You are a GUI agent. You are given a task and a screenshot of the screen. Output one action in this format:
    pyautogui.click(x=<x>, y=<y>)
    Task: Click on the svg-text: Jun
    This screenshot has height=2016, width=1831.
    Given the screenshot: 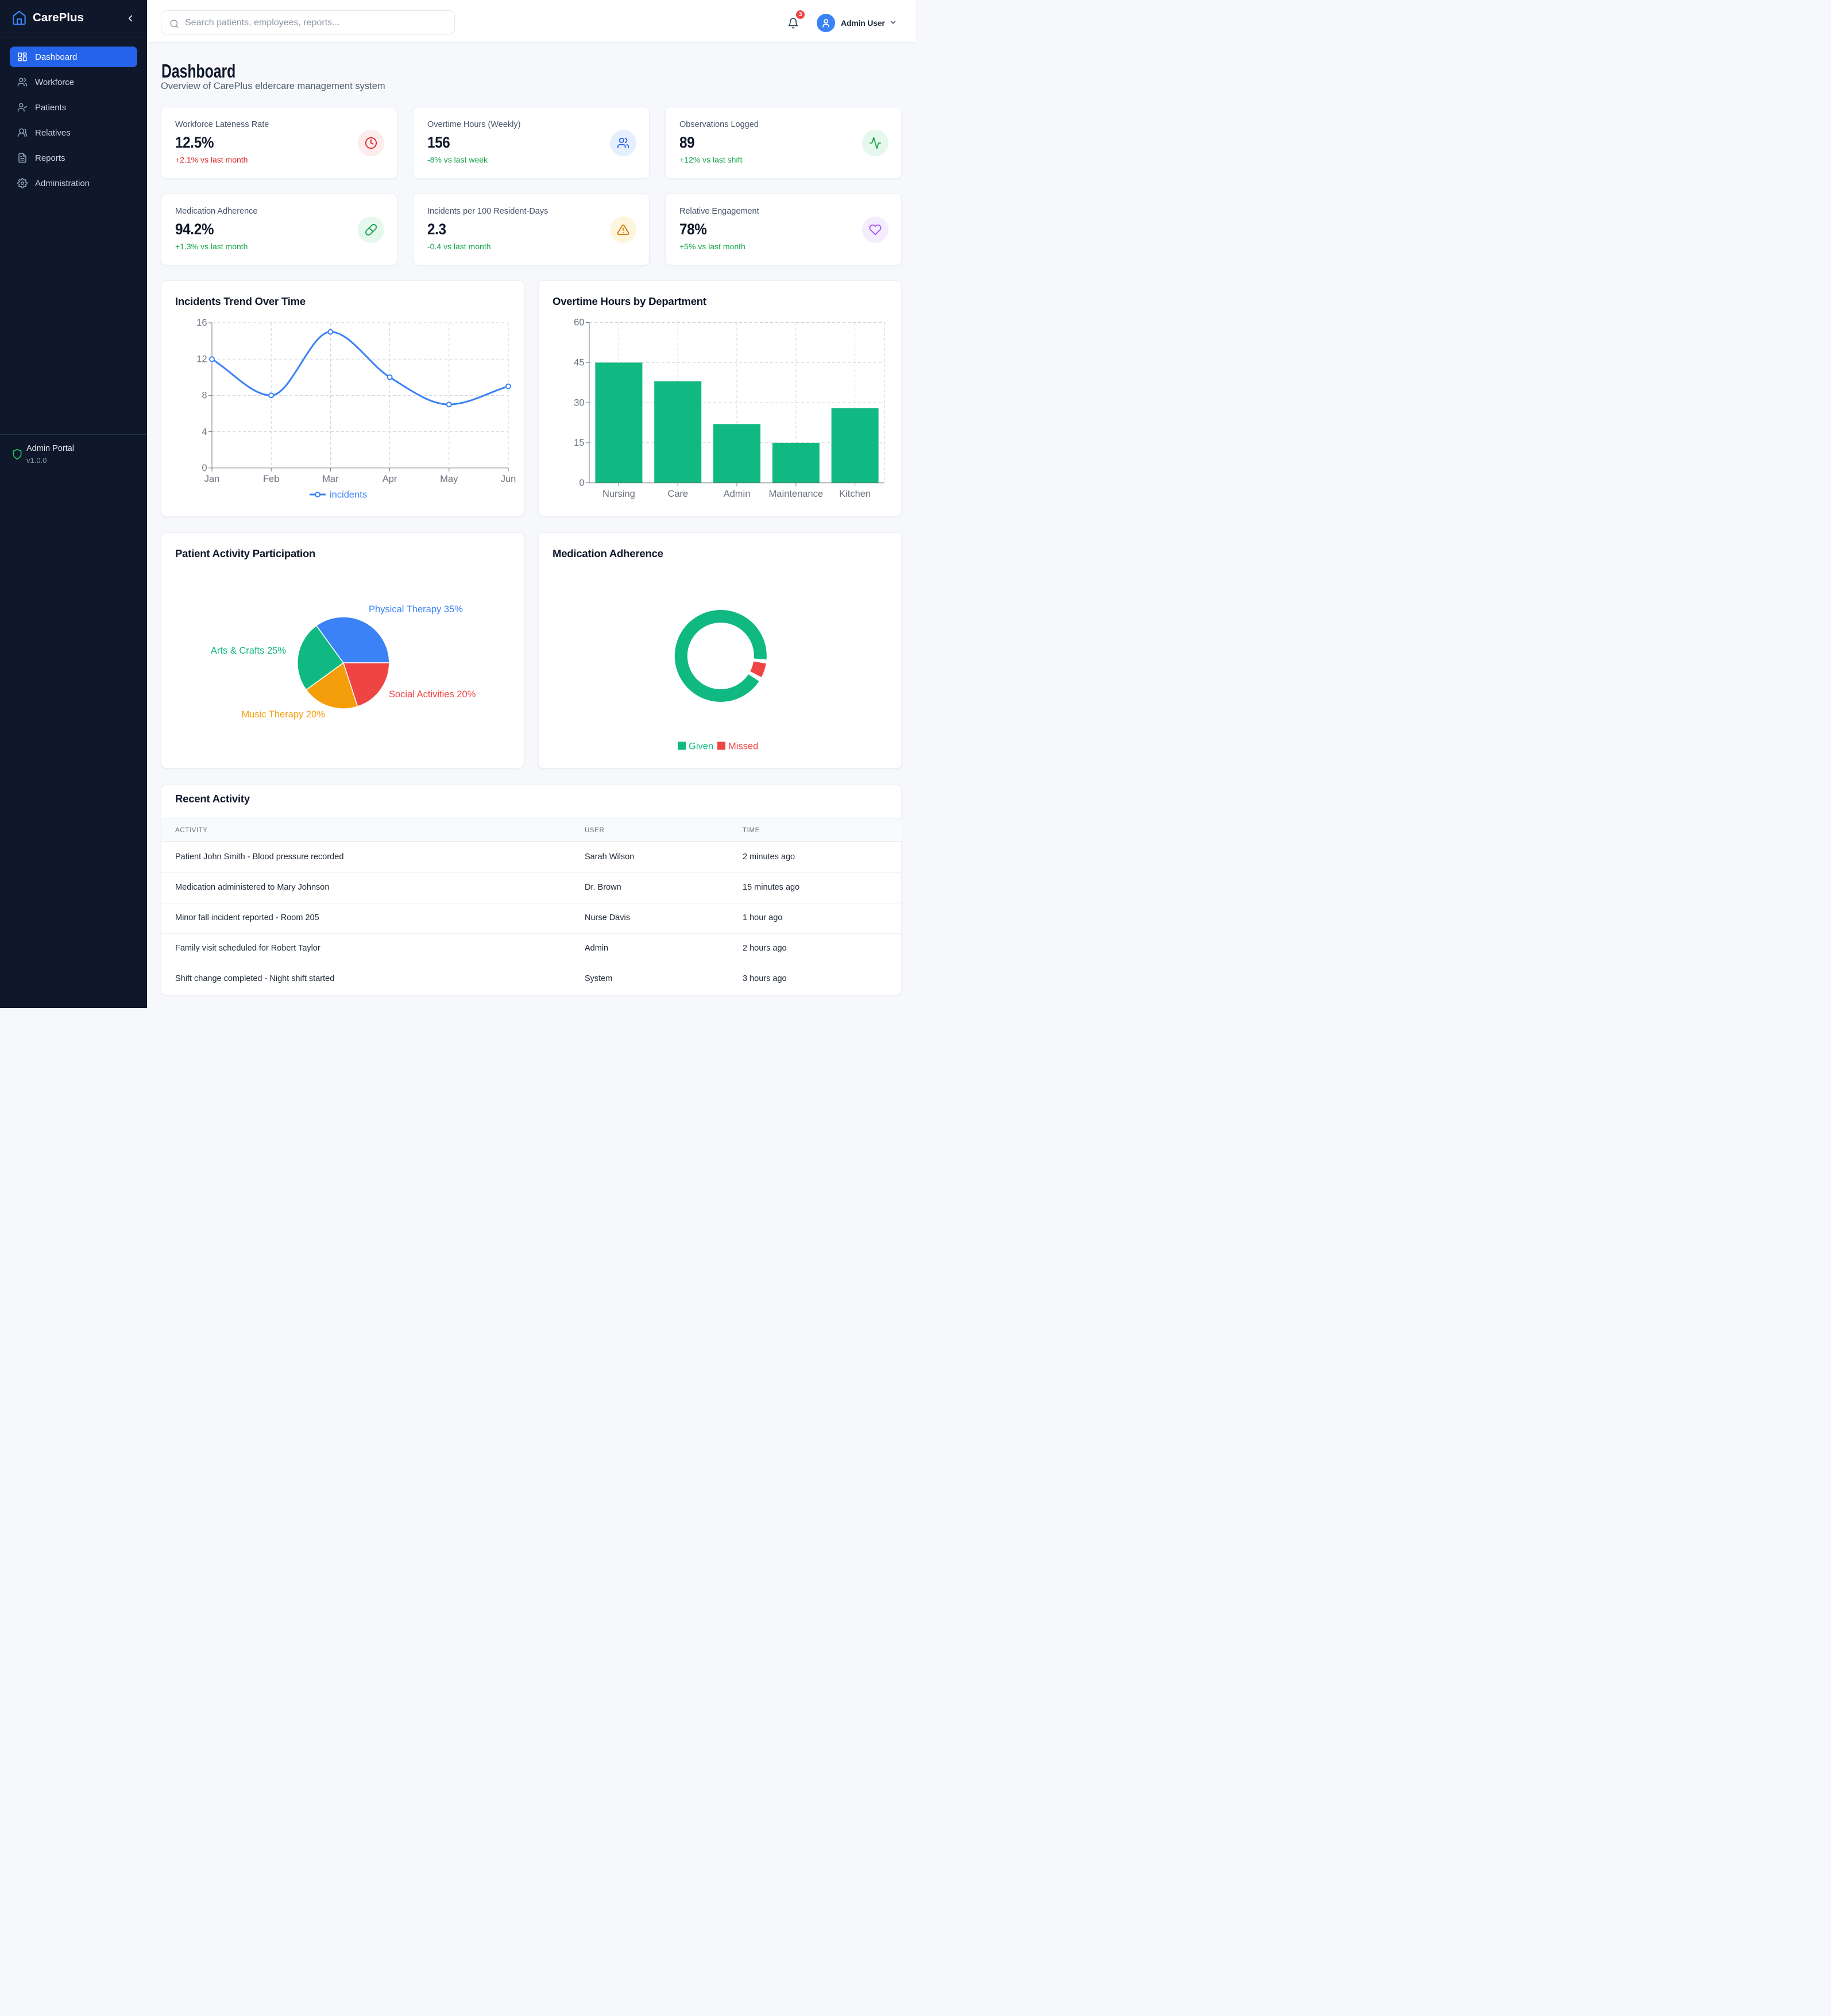 What is the action you would take?
    pyautogui.click(x=509, y=479)
    